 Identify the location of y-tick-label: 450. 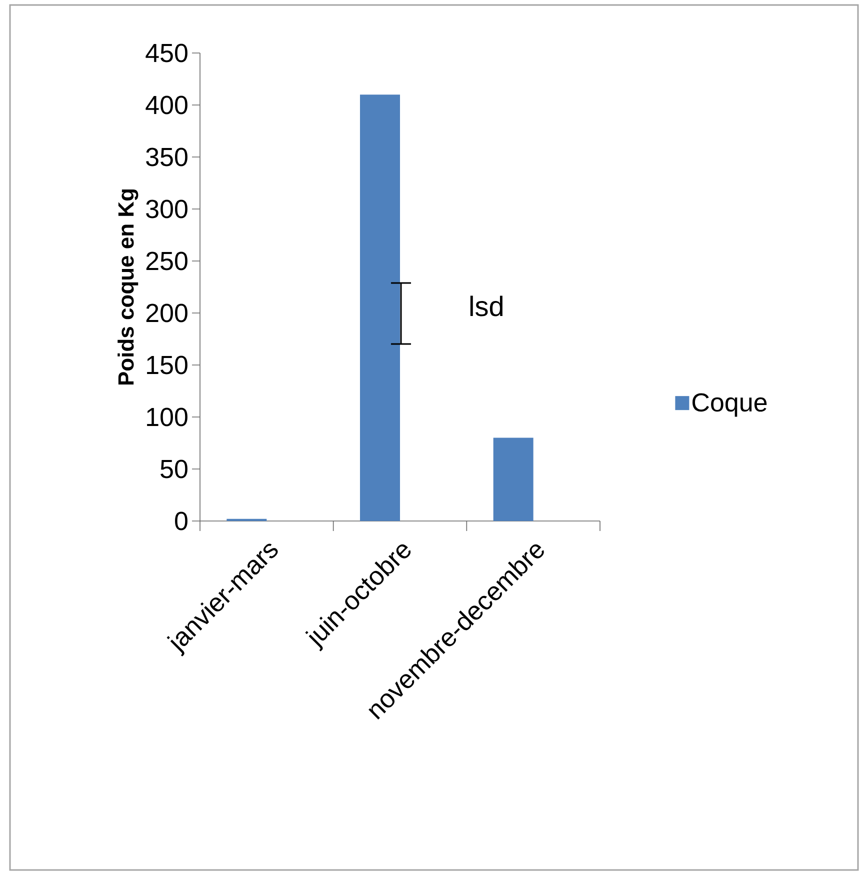
(167, 53).